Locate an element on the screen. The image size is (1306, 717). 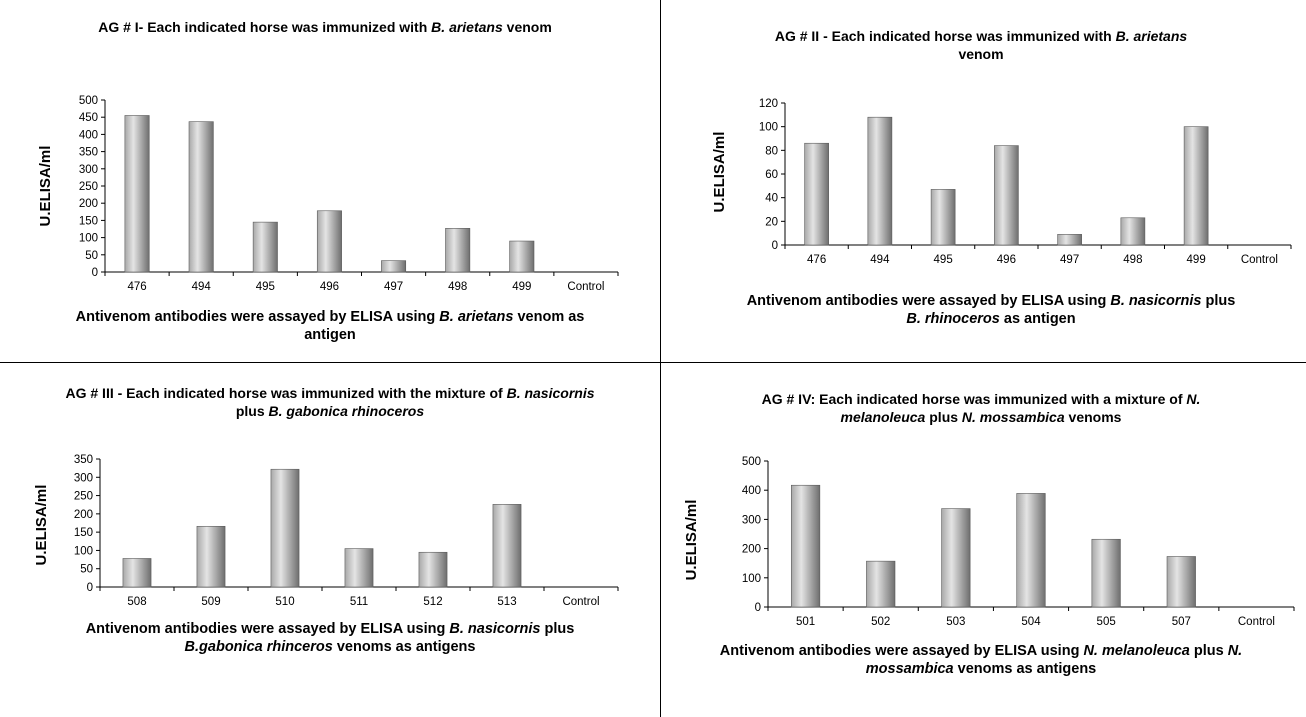
x-tick-label: 507 is located at coordinates (1181, 622).